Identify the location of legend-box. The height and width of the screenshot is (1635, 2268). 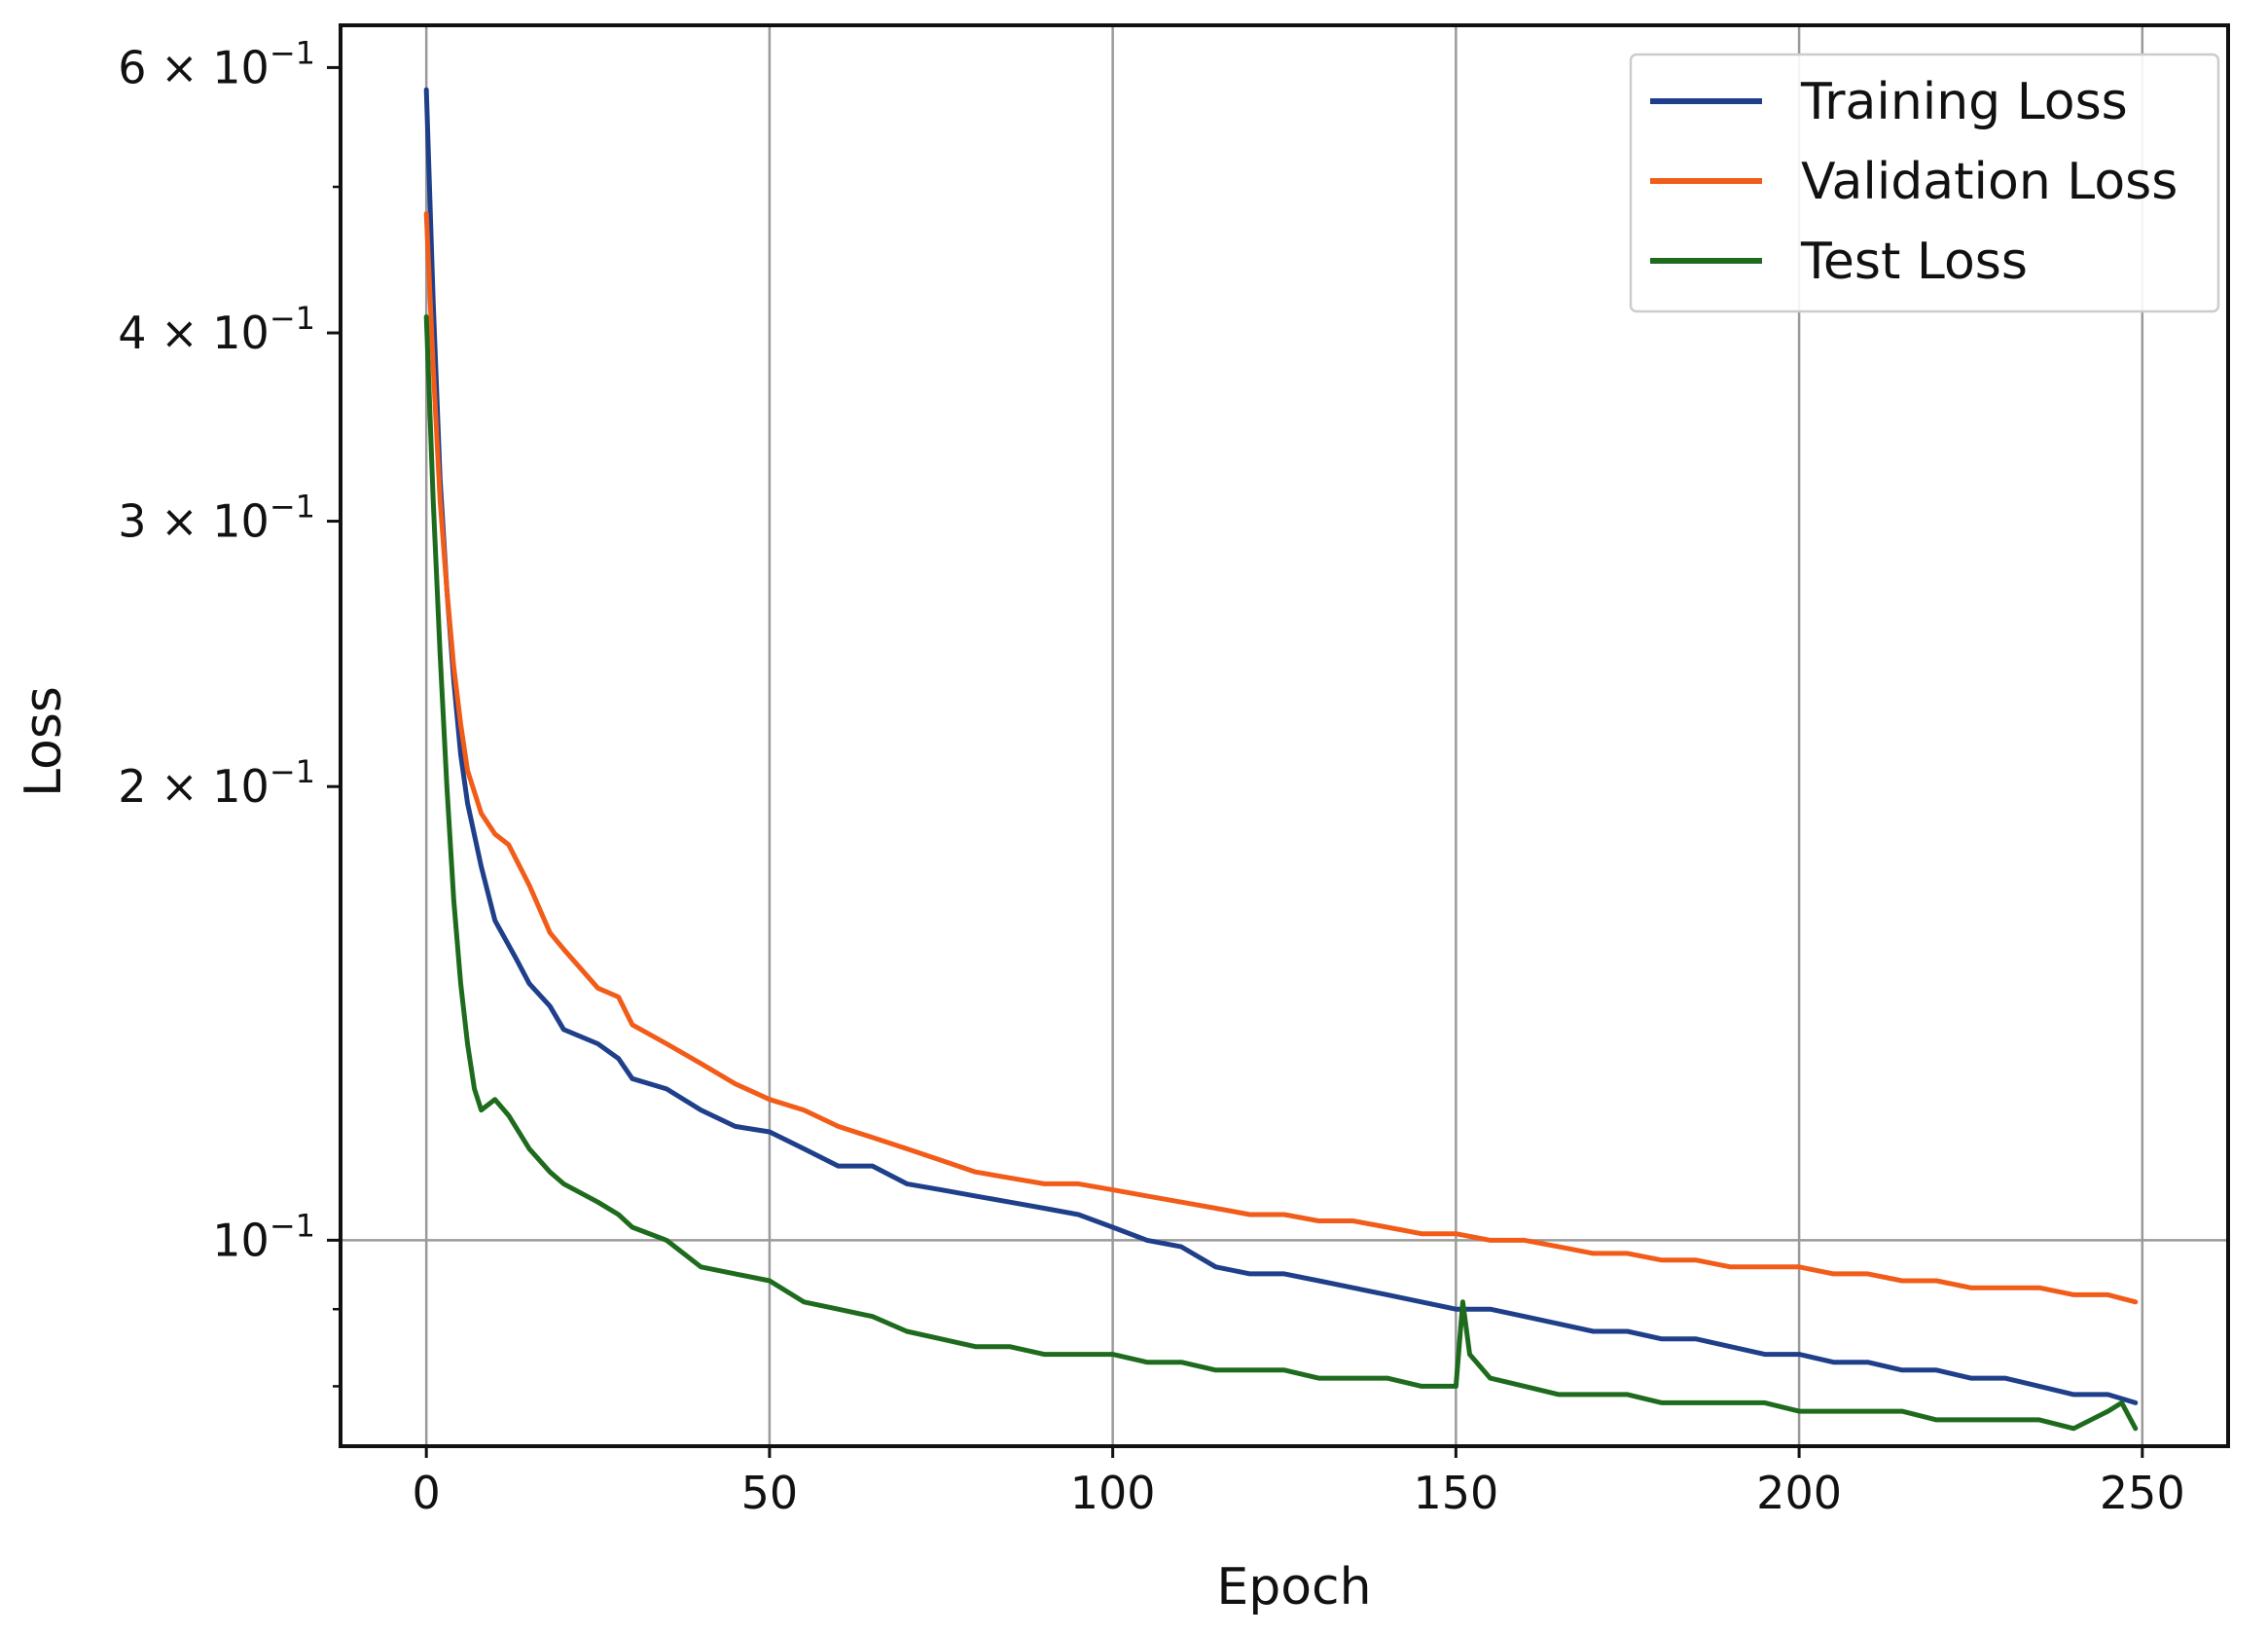
(1924, 183).